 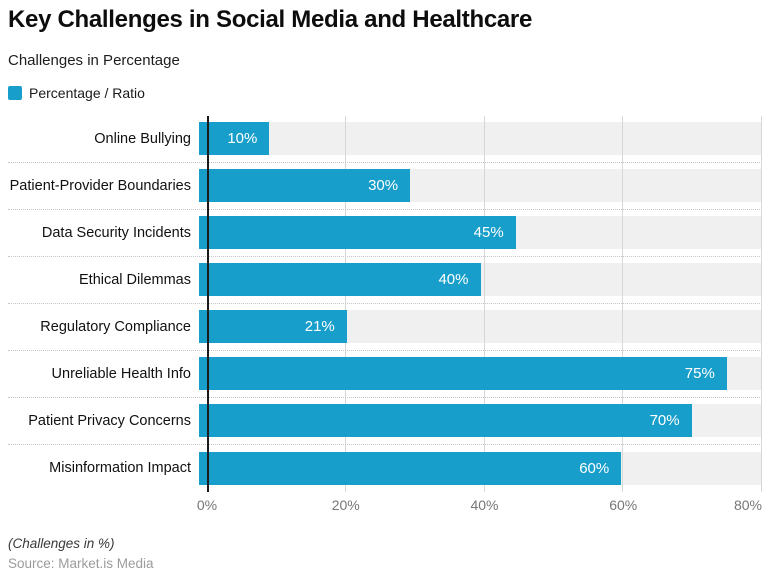 I want to click on bar-value-label: 21%, so click(x=319, y=327).